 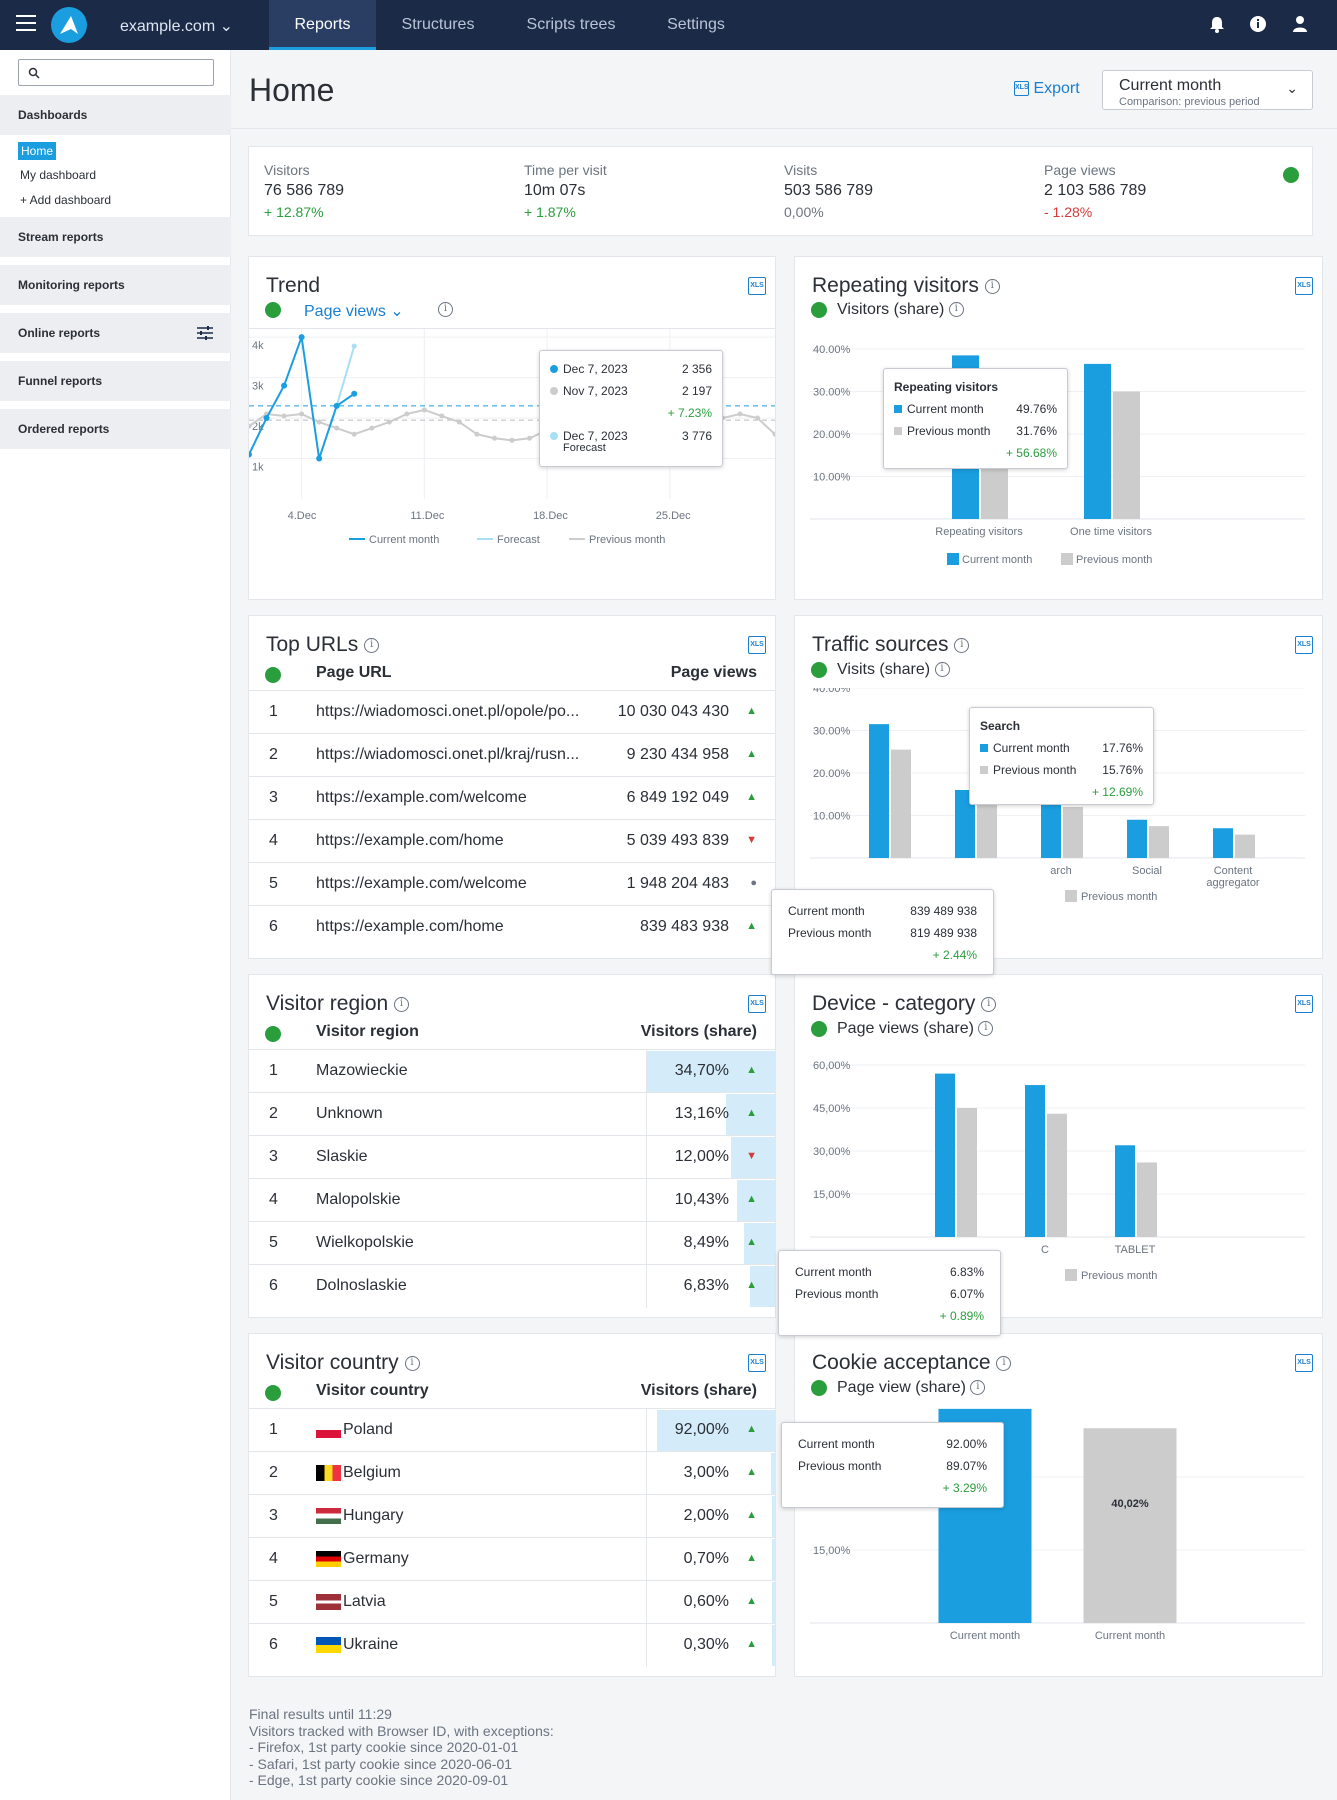 I want to click on sidebar-search-input, so click(x=116, y=72).